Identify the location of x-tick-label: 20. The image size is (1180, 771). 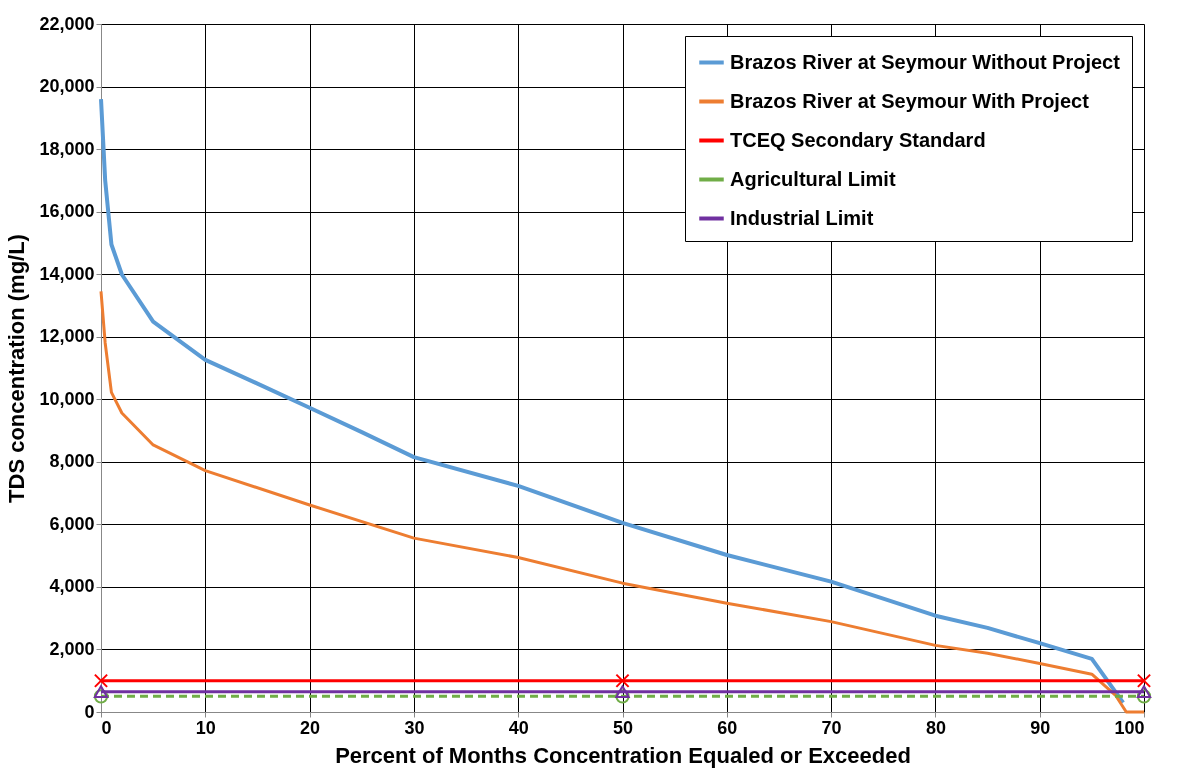
(310, 727).